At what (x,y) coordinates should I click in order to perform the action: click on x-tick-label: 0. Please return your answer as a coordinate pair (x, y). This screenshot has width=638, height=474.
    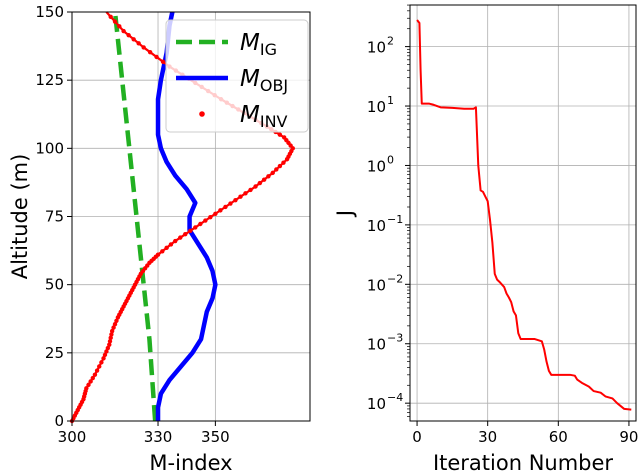
    Looking at the image, I should click on (417, 437).